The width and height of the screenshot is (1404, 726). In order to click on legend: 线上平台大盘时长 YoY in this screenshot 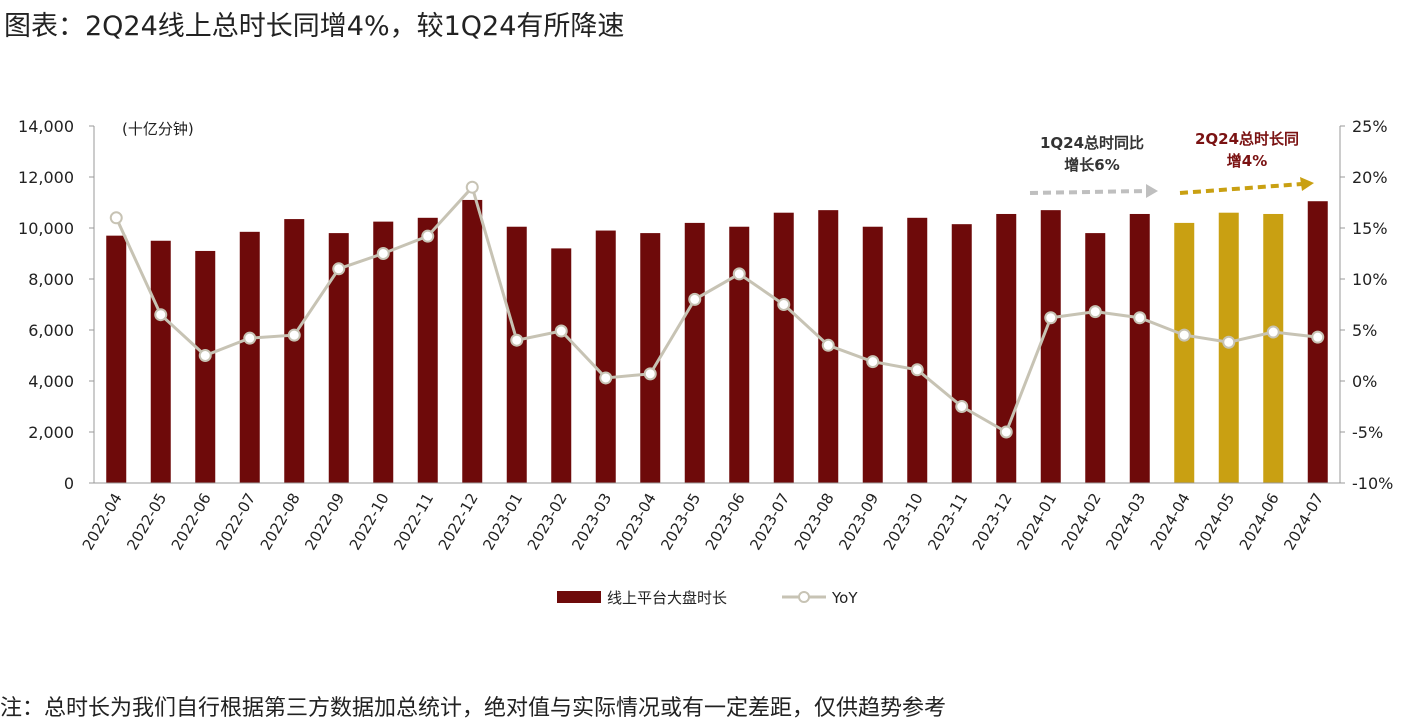, I will do `click(707, 598)`.